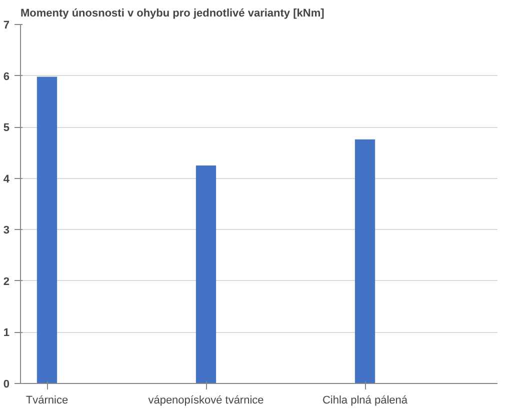 The height and width of the screenshot is (409, 517). What do you see at coordinates (365, 400) in the screenshot?
I see `x-tick-label: Cihla plná pálená` at bounding box center [365, 400].